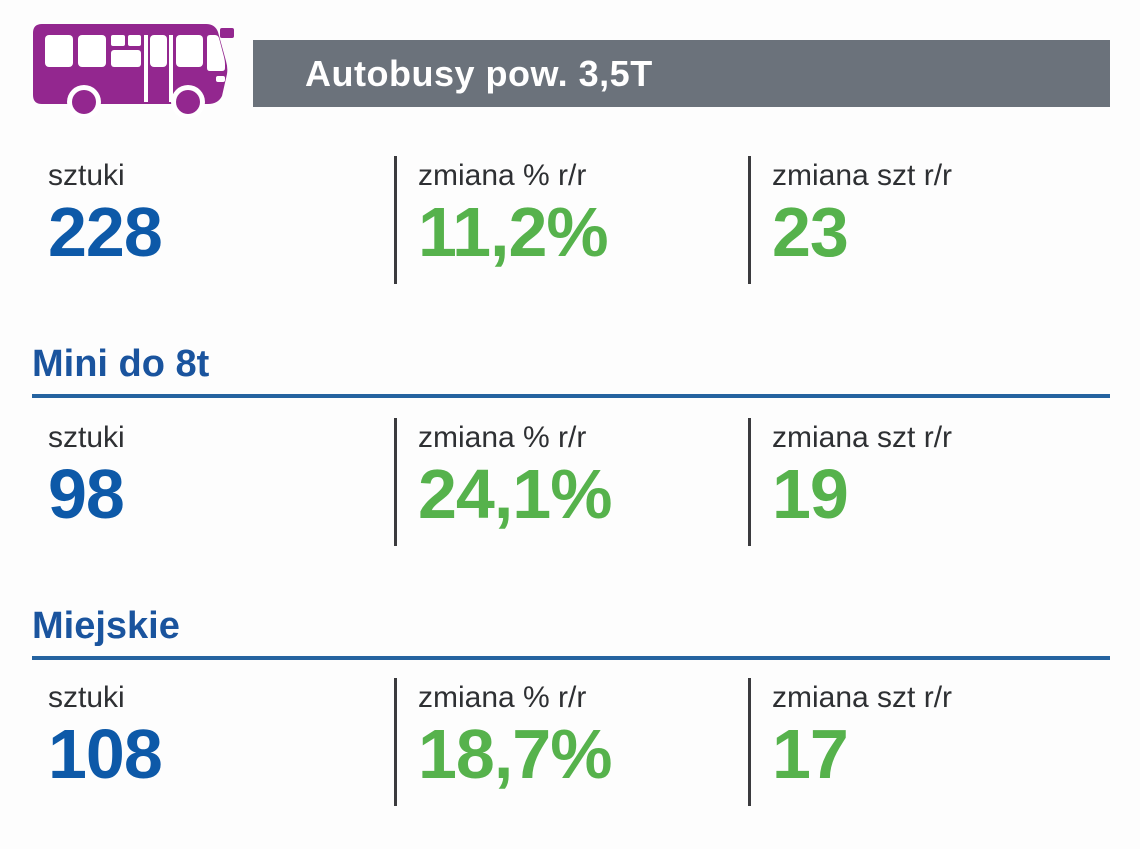  I want to click on stat-value: 228, so click(105, 231).